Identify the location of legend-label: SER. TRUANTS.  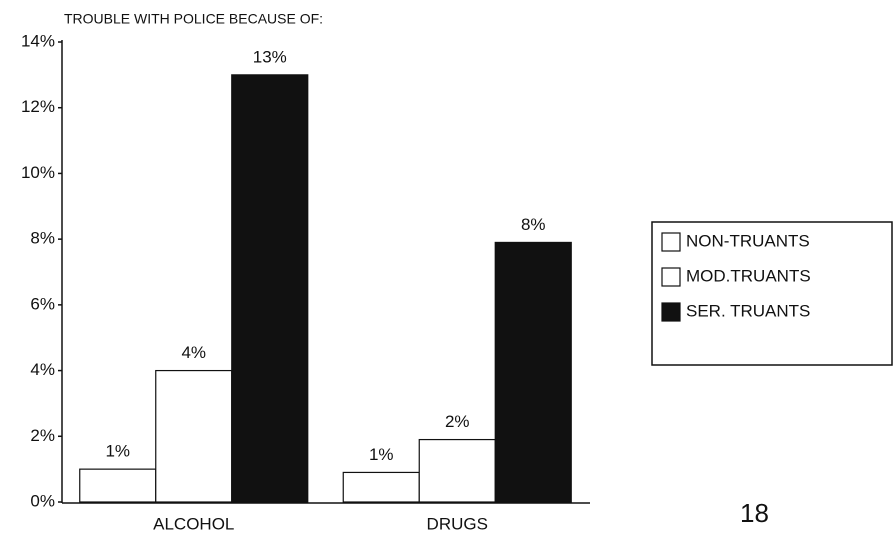
(748, 310).